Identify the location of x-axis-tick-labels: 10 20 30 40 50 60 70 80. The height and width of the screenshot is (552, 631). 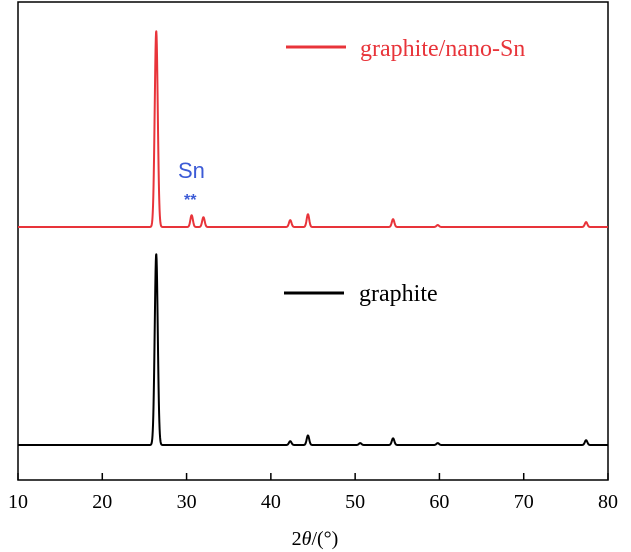
(313, 502).